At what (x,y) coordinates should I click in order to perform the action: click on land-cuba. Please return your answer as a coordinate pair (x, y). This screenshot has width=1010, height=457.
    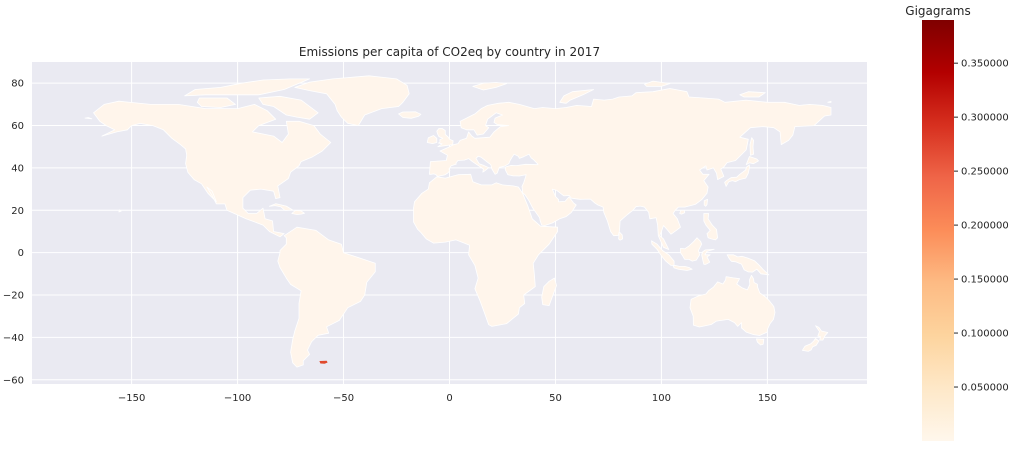
    Looking at the image, I should click on (280, 207).